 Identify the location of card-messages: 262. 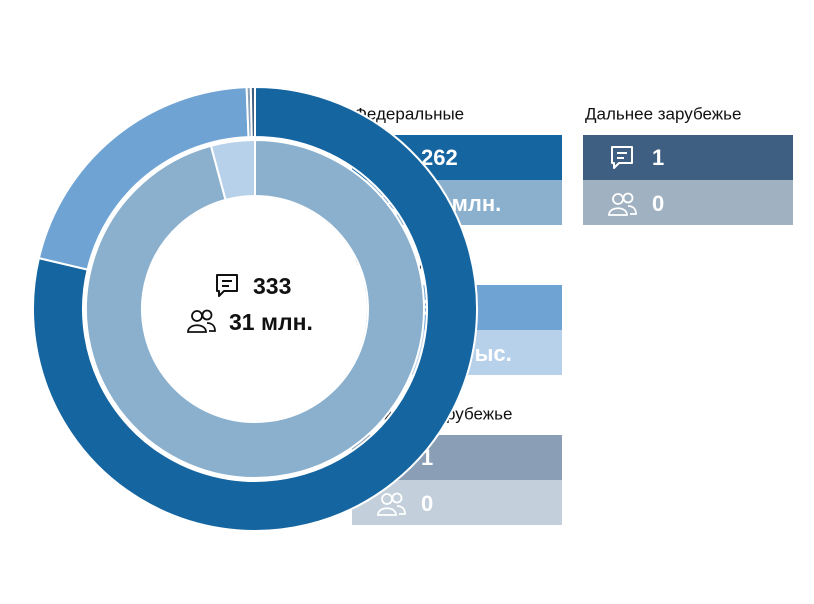
(439, 157).